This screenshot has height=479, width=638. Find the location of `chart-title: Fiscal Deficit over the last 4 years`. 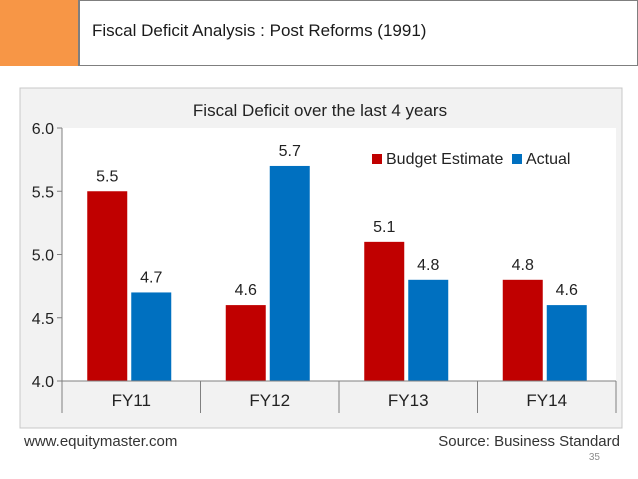

chart-title: Fiscal Deficit over the last 4 years is located at coordinates (320, 110).